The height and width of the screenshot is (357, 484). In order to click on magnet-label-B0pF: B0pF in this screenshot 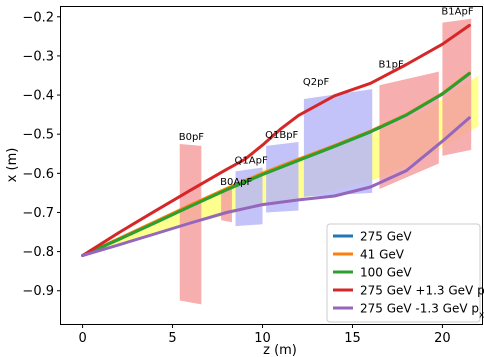, I will do `click(192, 137)`.